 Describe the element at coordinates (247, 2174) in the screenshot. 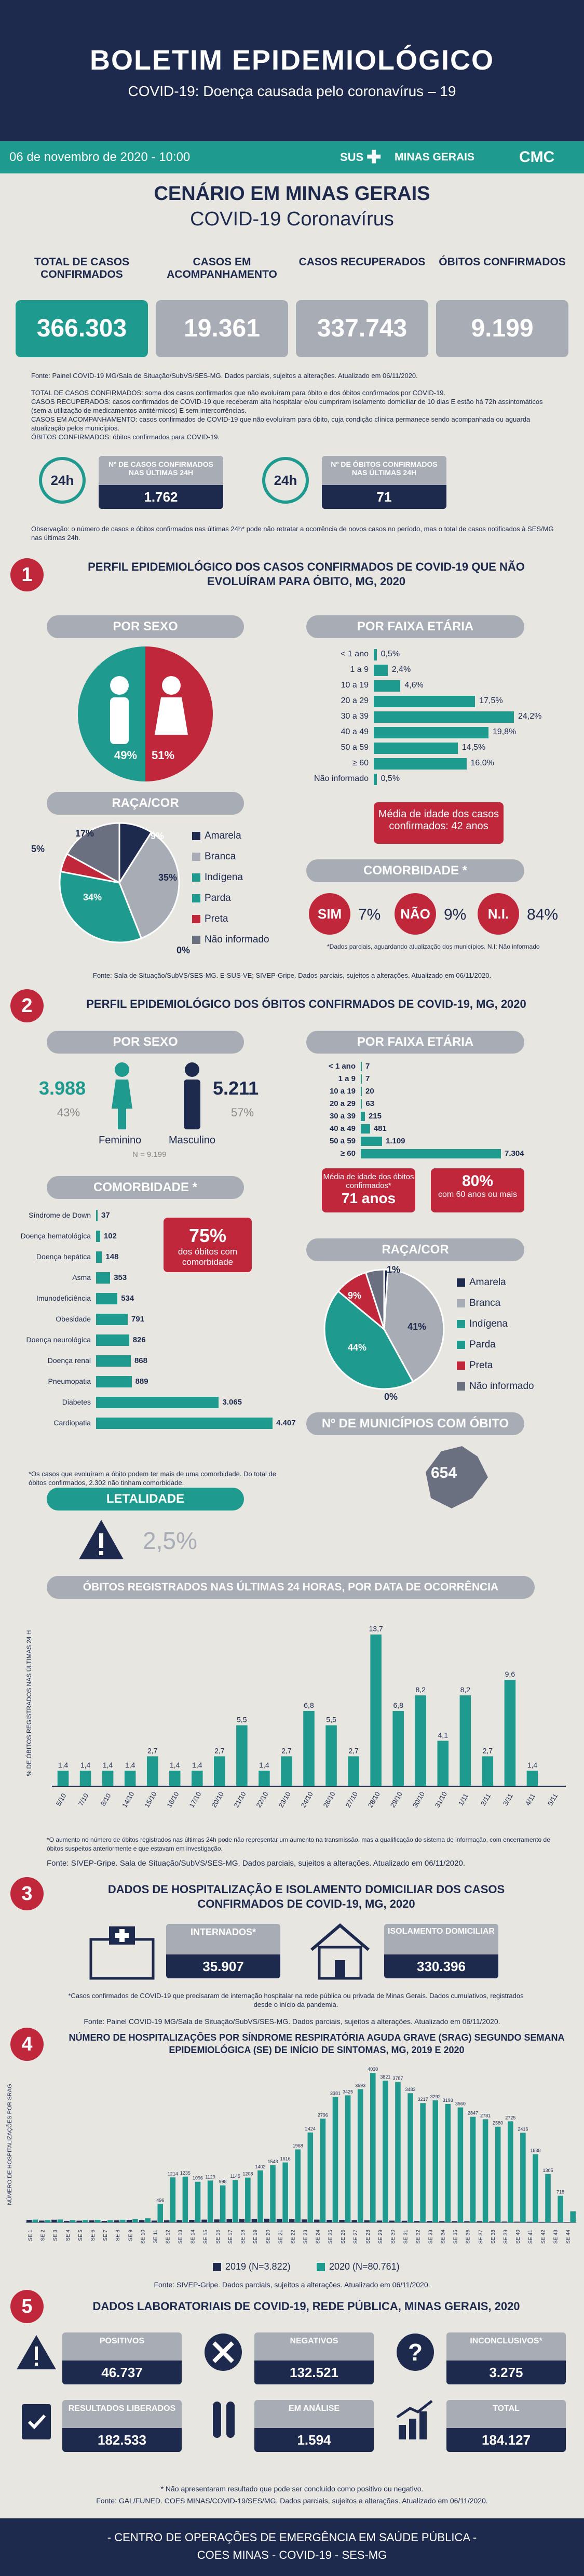

I see `srag-2020-value-17: 1208` at that location.